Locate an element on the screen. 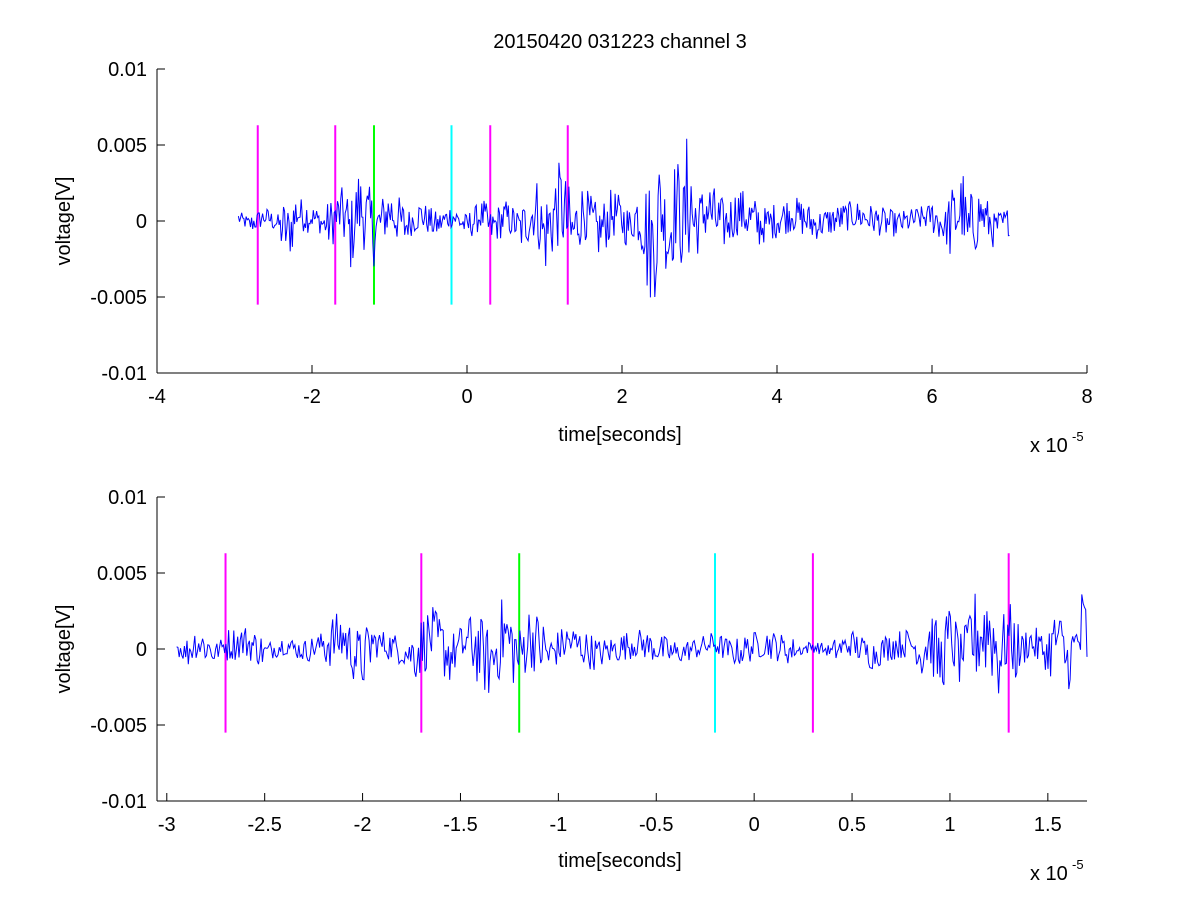 The image size is (1200, 901). bottom-y-tick-label: 0.01 is located at coordinates (127, 498).